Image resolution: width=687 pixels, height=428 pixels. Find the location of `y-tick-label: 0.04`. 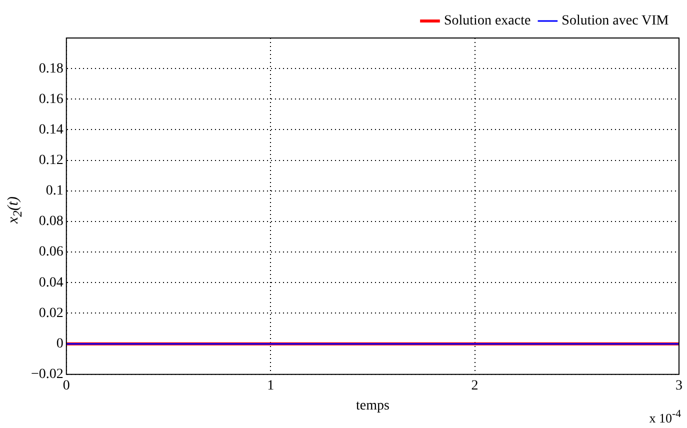

y-tick-label: 0.04 is located at coordinates (51, 282).